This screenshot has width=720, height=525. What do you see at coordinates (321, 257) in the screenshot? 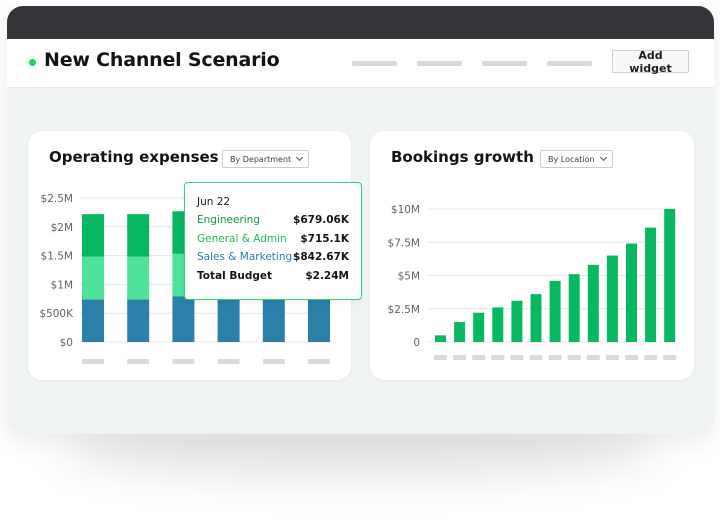
I see `tooltip-value: $842.67K` at bounding box center [321, 257].